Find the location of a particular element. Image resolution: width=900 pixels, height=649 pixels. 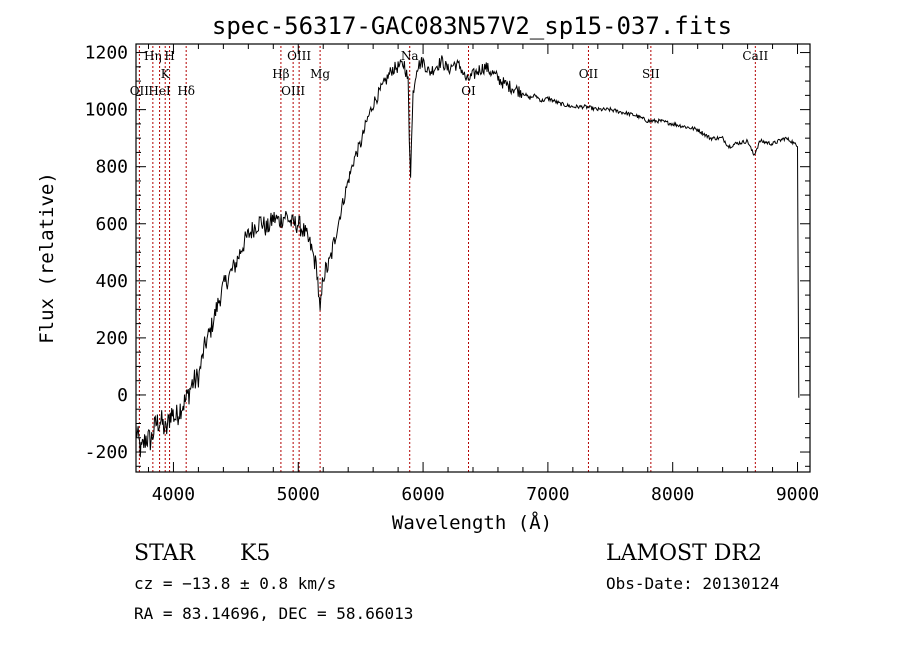

y-tick-label: 1200 is located at coordinates (106, 53).